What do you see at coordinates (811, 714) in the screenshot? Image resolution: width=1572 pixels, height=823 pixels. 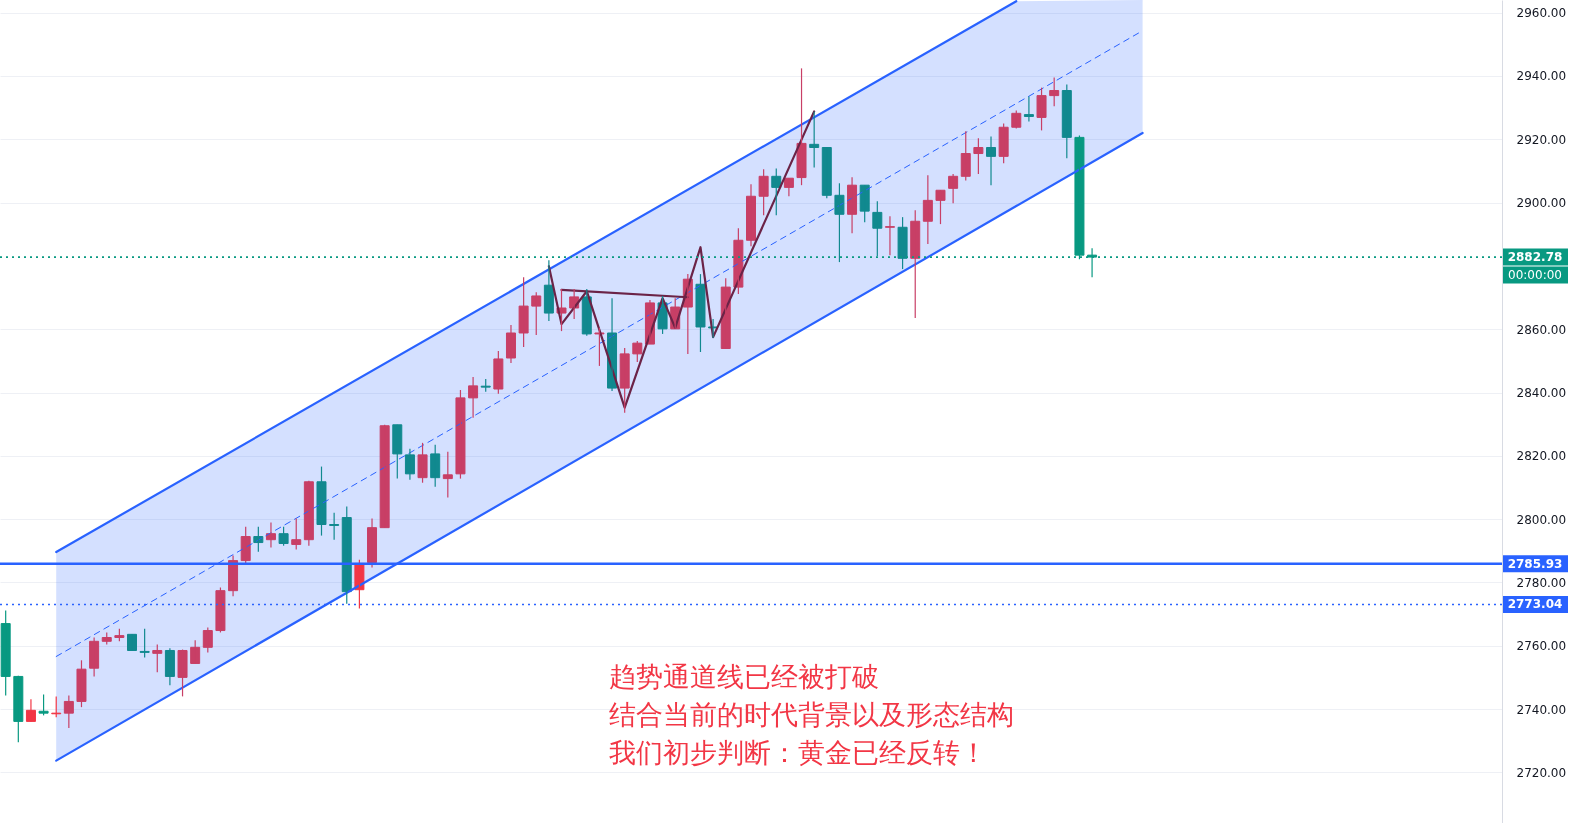 I see `annotation: 结合当前的时代背景以及形态结构` at bounding box center [811, 714].